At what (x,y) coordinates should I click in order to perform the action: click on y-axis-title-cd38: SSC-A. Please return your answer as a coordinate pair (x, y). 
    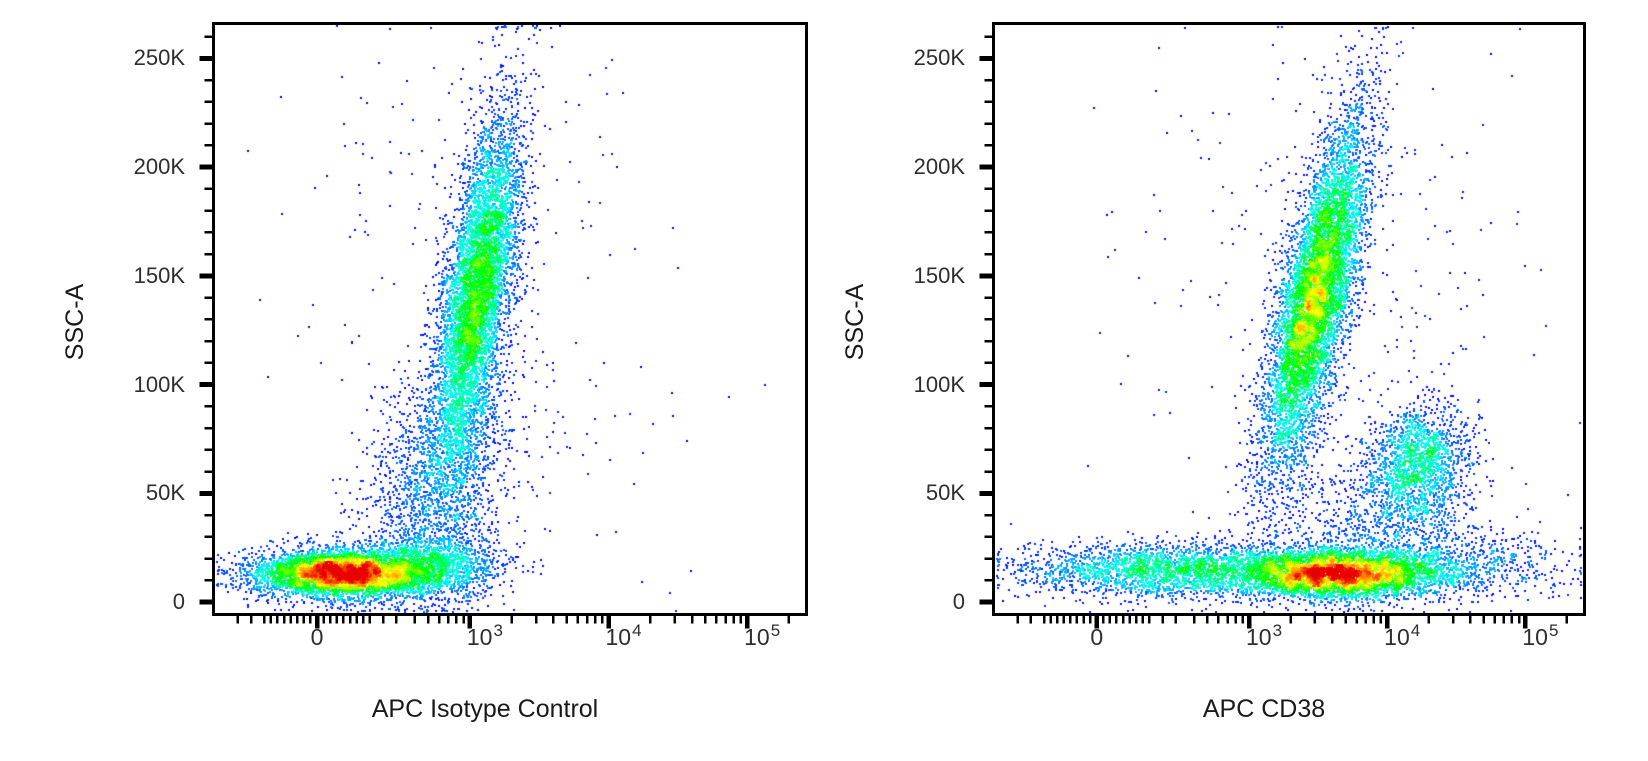
    Looking at the image, I should click on (855, 322).